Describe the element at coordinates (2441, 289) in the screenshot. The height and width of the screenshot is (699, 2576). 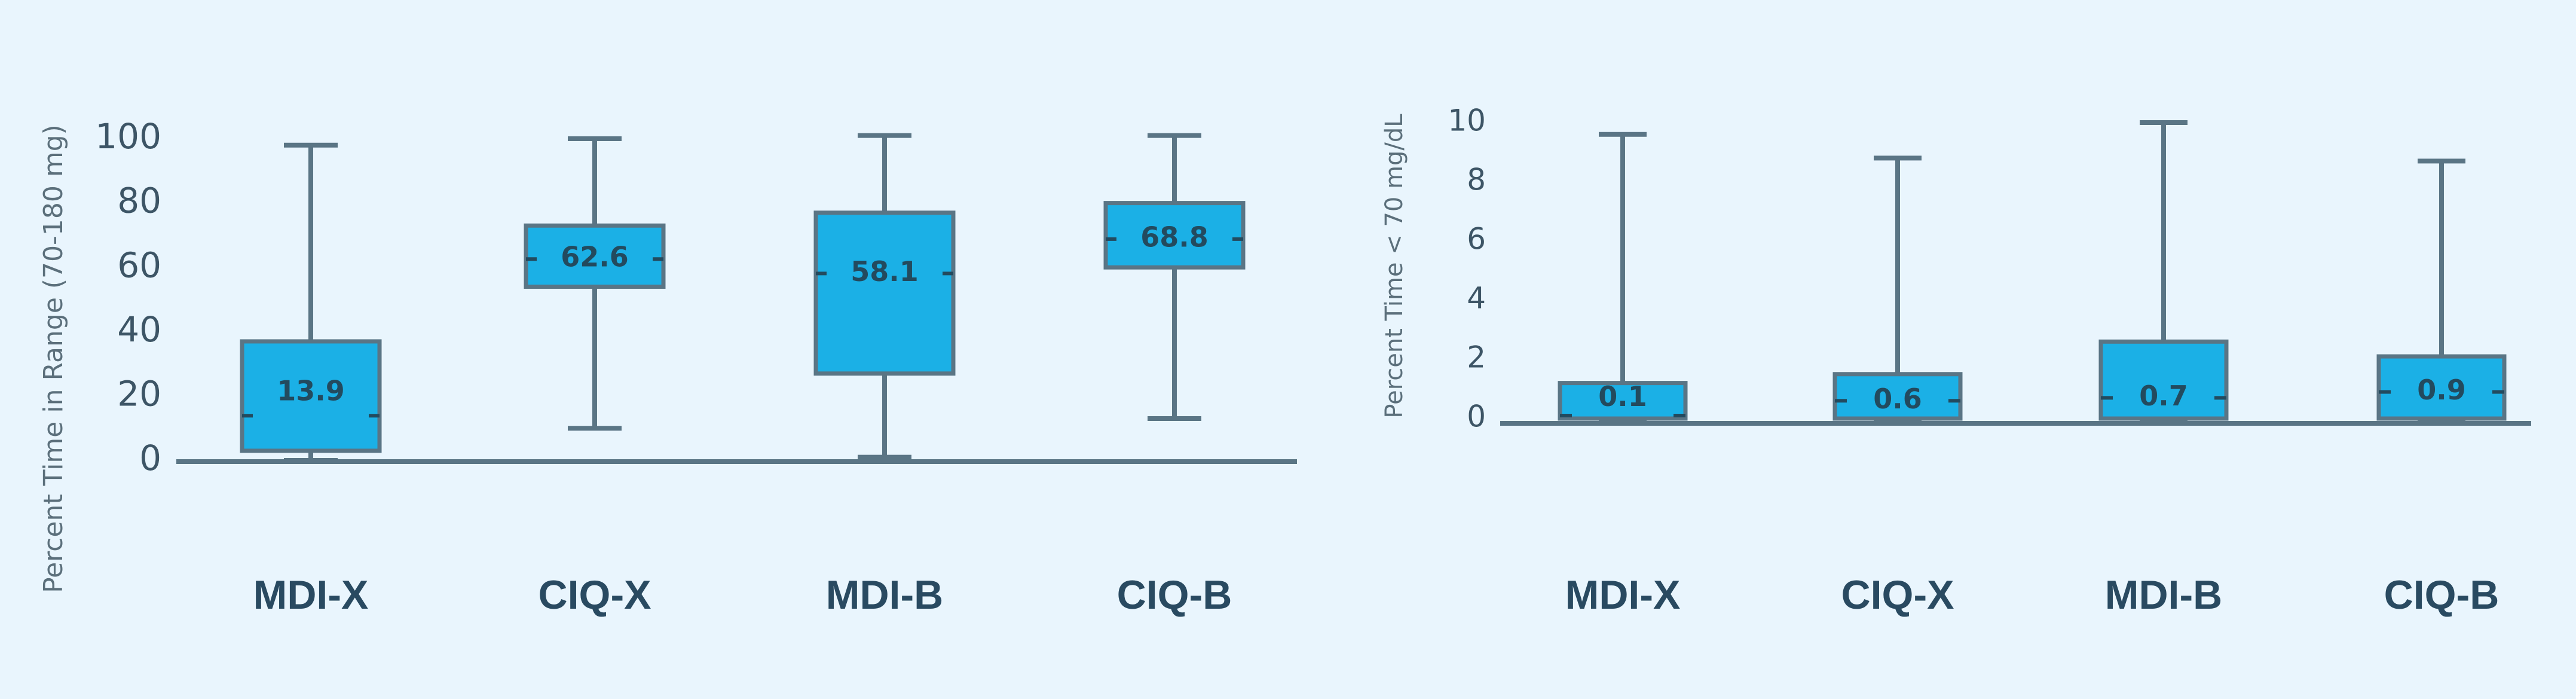
I see `box-3: 0.9` at that location.